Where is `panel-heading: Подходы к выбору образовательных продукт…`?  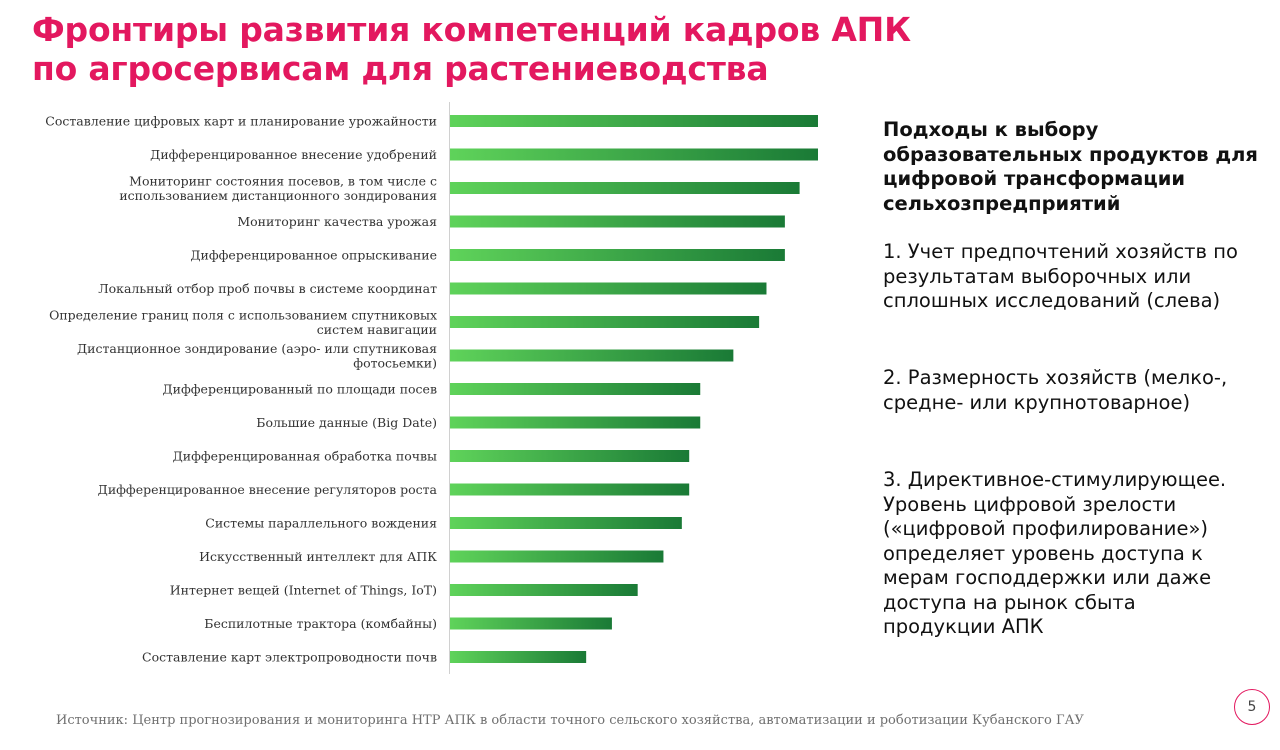
panel-heading: Подходы к выбору образовательных продукт… is located at coordinates (1073, 167).